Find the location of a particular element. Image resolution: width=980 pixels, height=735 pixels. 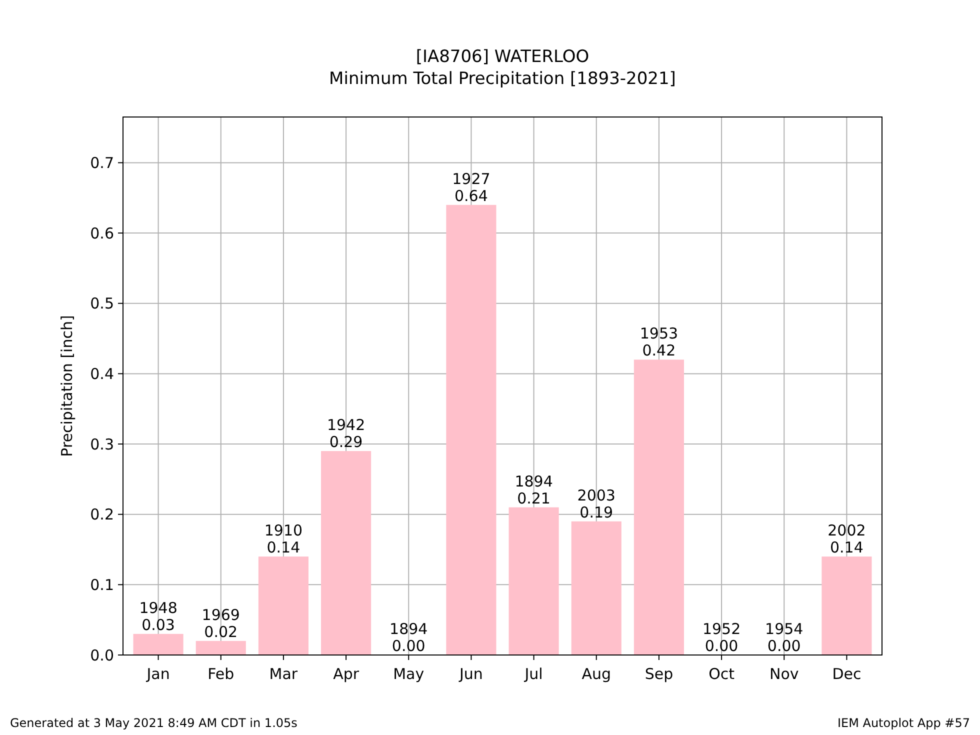

x-tick-label: Jan is located at coordinates (158, 674).